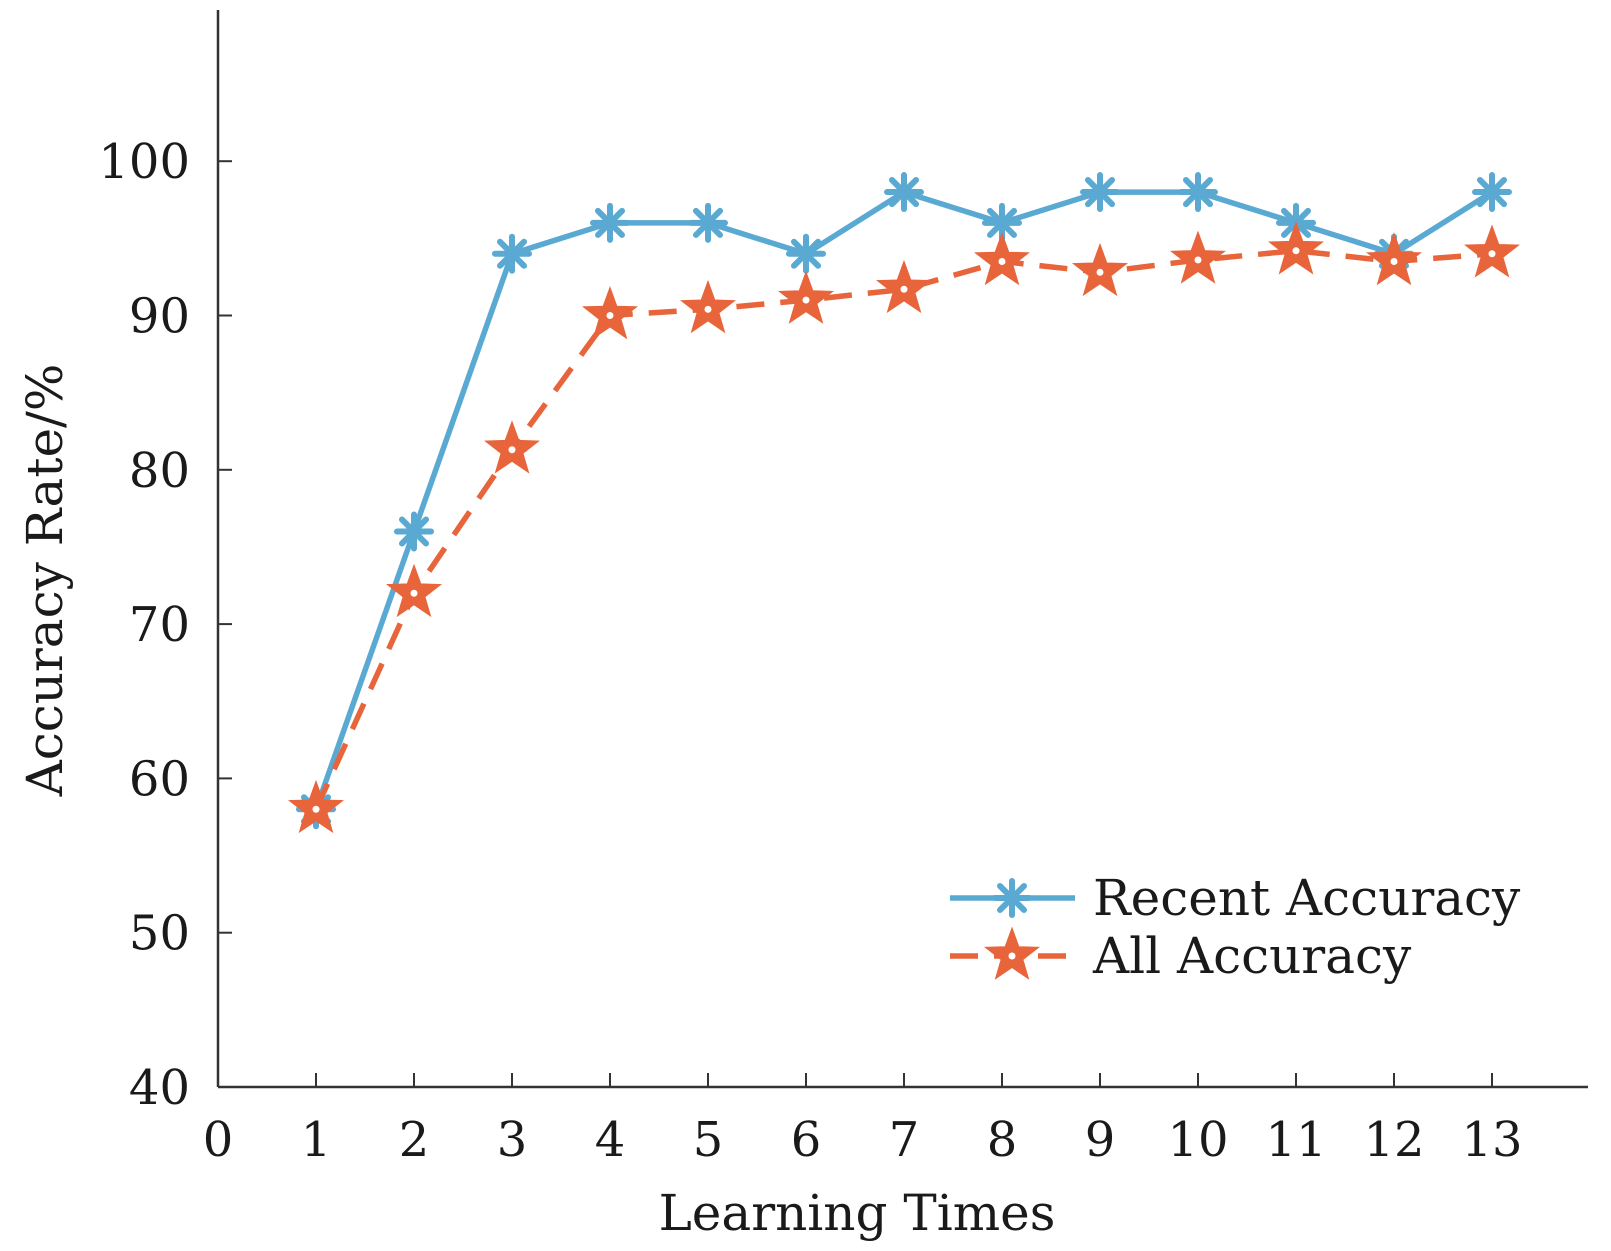 The width and height of the screenshot is (1611, 1251). Describe the element at coordinates (218, 1140) in the screenshot. I see `x-tick-label: 0` at that location.